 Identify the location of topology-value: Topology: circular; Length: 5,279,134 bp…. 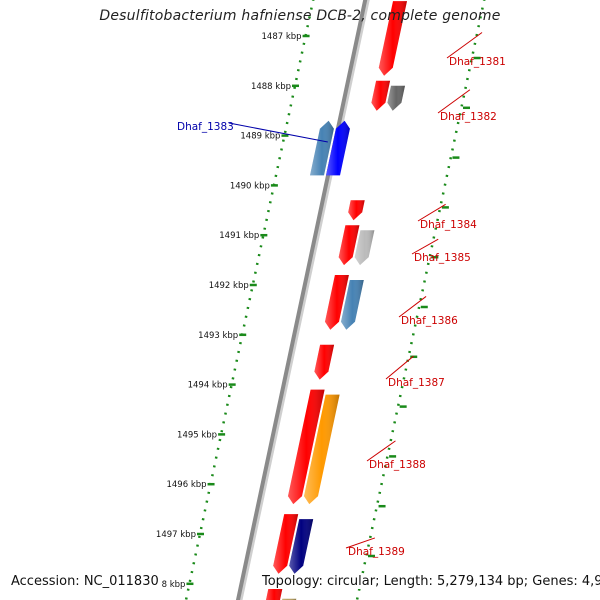
(431, 581).